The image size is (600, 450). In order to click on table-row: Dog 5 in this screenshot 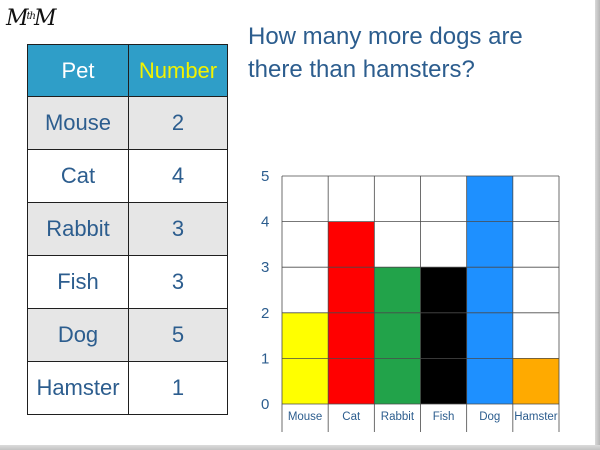, I will do `click(127, 335)`.